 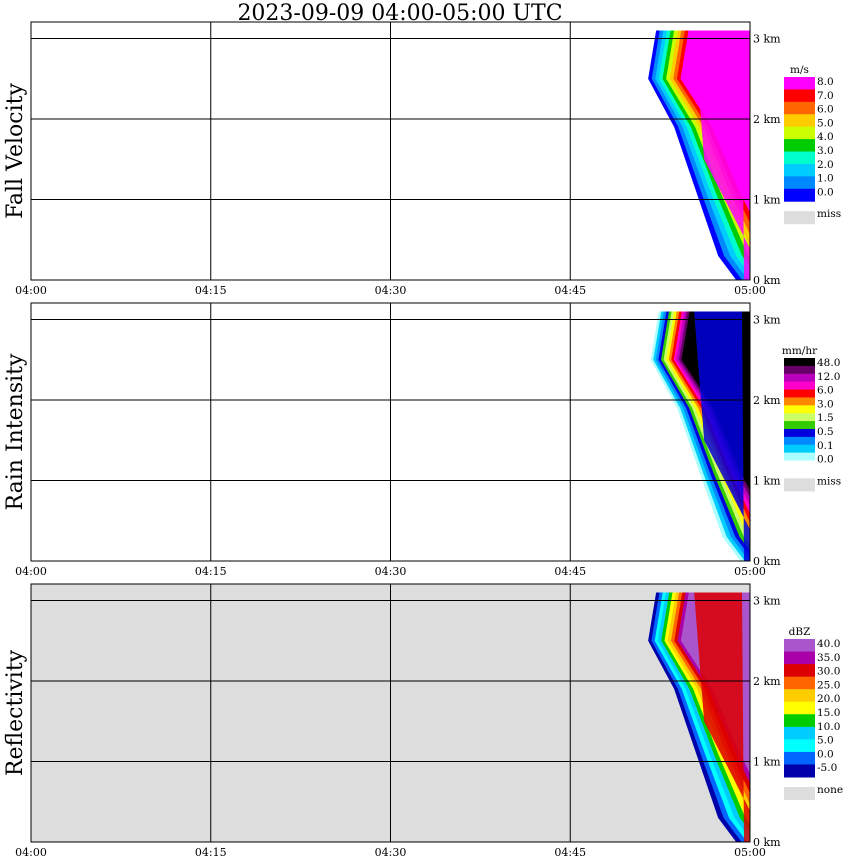 What do you see at coordinates (825, 96) in the screenshot?
I see `colorbar-label: 7.0` at bounding box center [825, 96].